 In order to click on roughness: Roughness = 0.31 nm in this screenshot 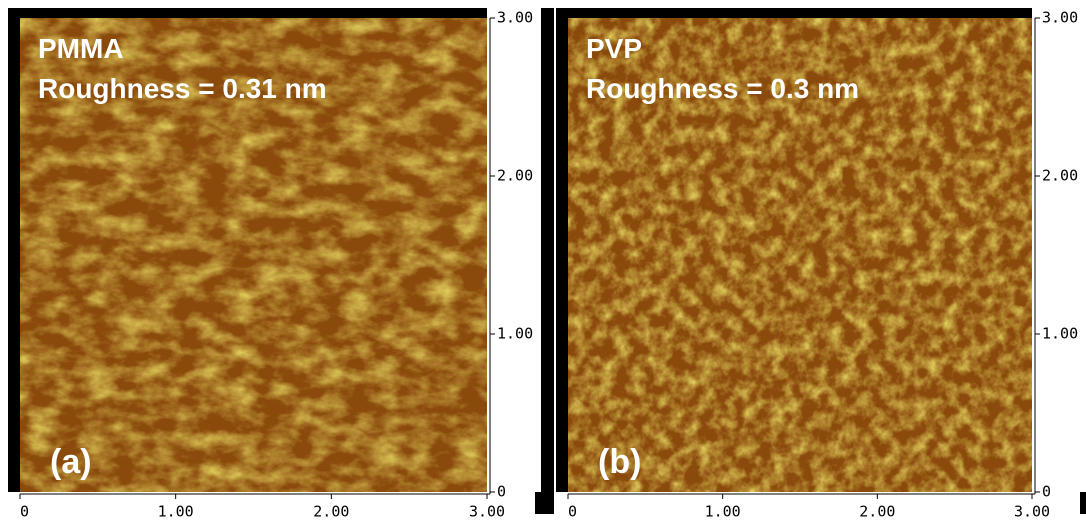, I will do `click(182, 88)`.